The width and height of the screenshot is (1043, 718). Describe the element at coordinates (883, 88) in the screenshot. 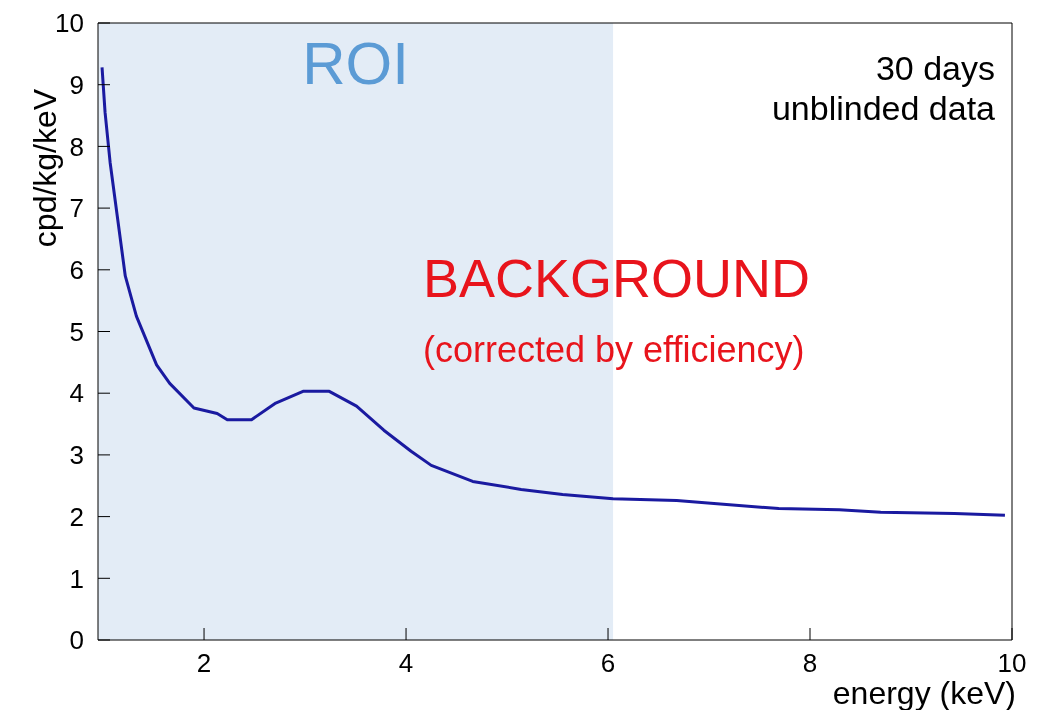

I see `annotation: 30 days unblinded data` at that location.